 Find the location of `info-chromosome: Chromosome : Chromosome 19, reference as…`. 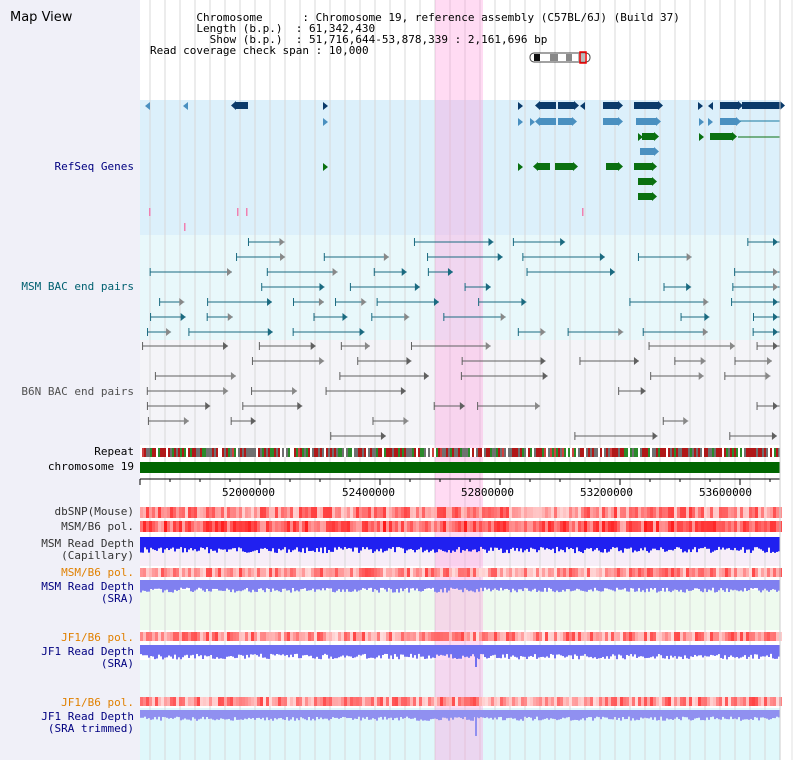

info-chromosome: Chromosome : Chromosome 19, reference as… is located at coordinates (438, 17).